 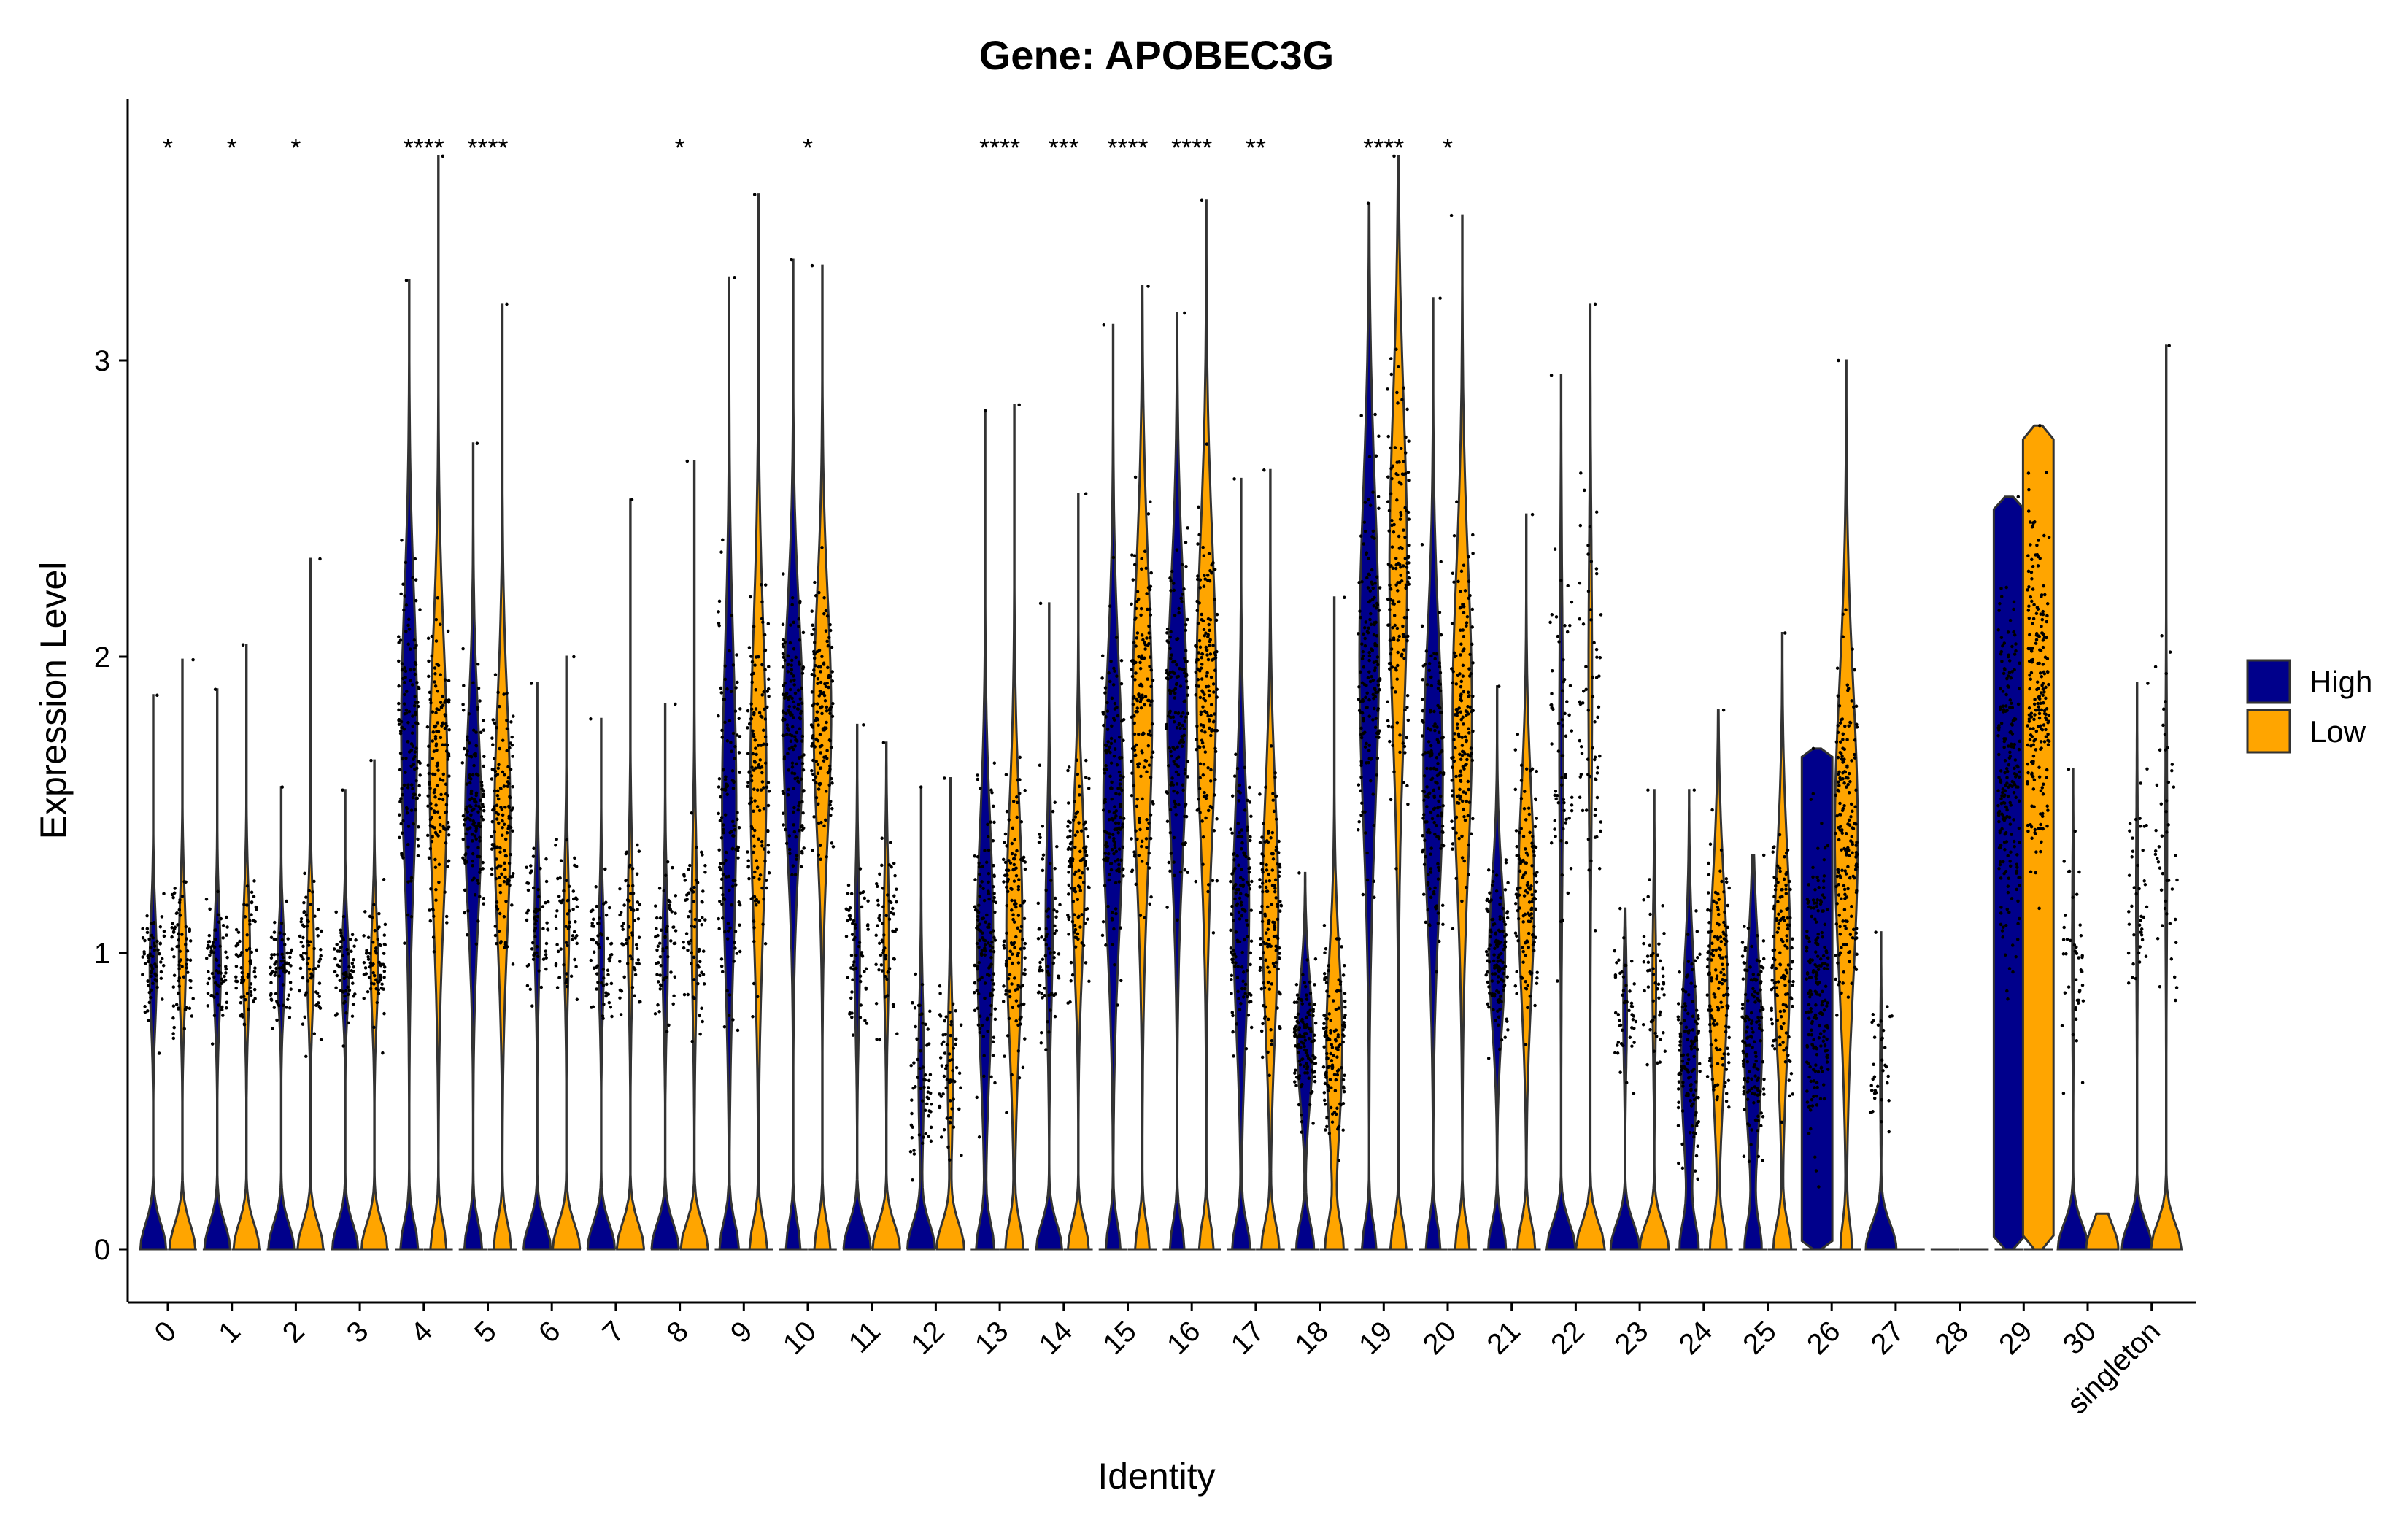 What do you see at coordinates (2138, 833) in the screenshot?
I see `points-high-singleton` at bounding box center [2138, 833].